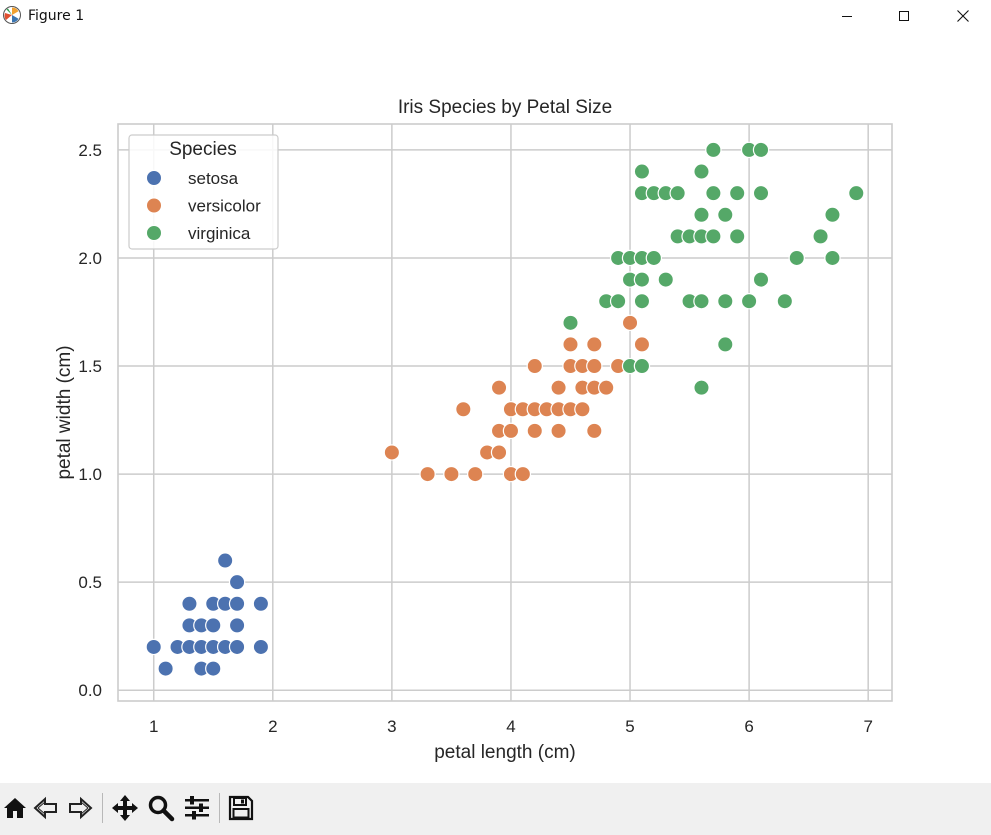 The height and width of the screenshot is (835, 991). I want to click on pan-button, so click(125, 808).